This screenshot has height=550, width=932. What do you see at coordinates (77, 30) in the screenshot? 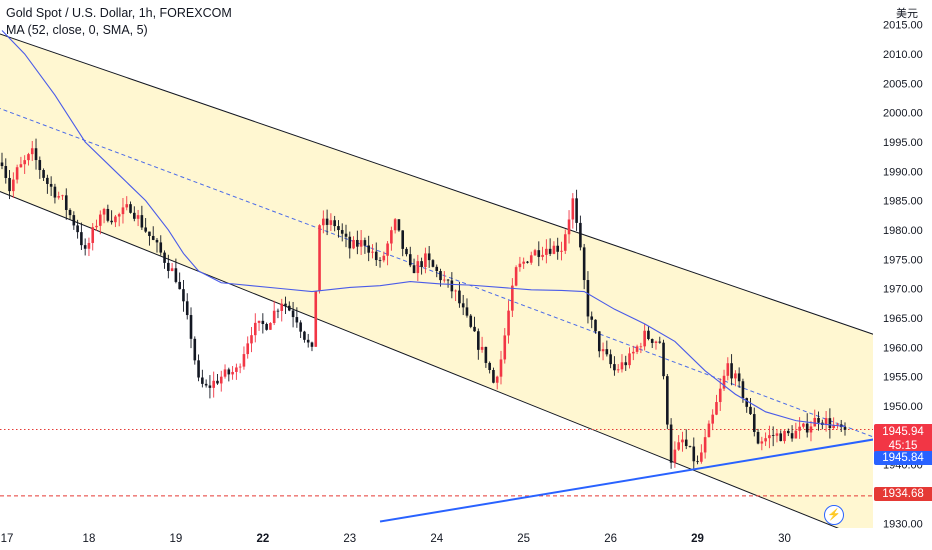
I see `indicator-label: MA (52, close, 0, SMA, 5)` at bounding box center [77, 30].